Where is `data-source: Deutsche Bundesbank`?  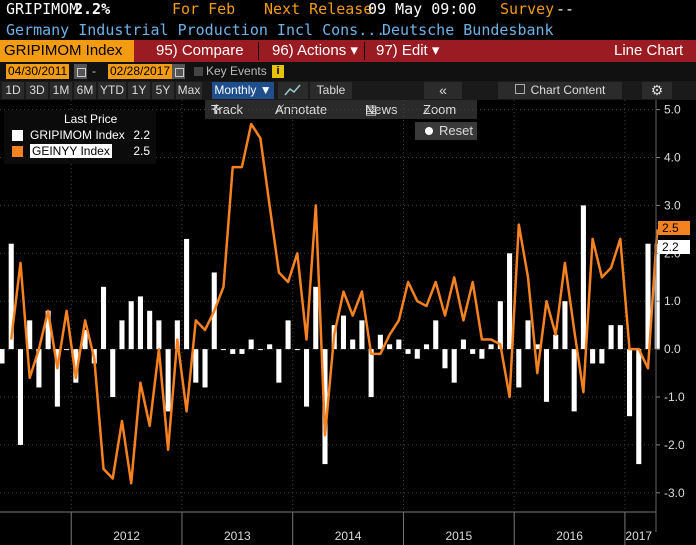
data-source: Deutsche Bundesbank is located at coordinates (468, 30).